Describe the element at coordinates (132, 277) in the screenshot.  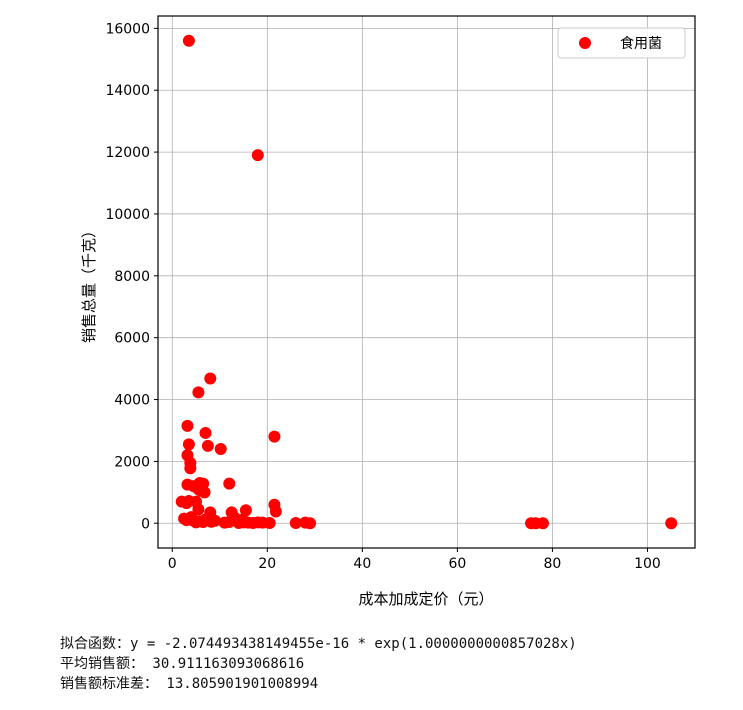
I see `y-tick-label: 8000` at that location.